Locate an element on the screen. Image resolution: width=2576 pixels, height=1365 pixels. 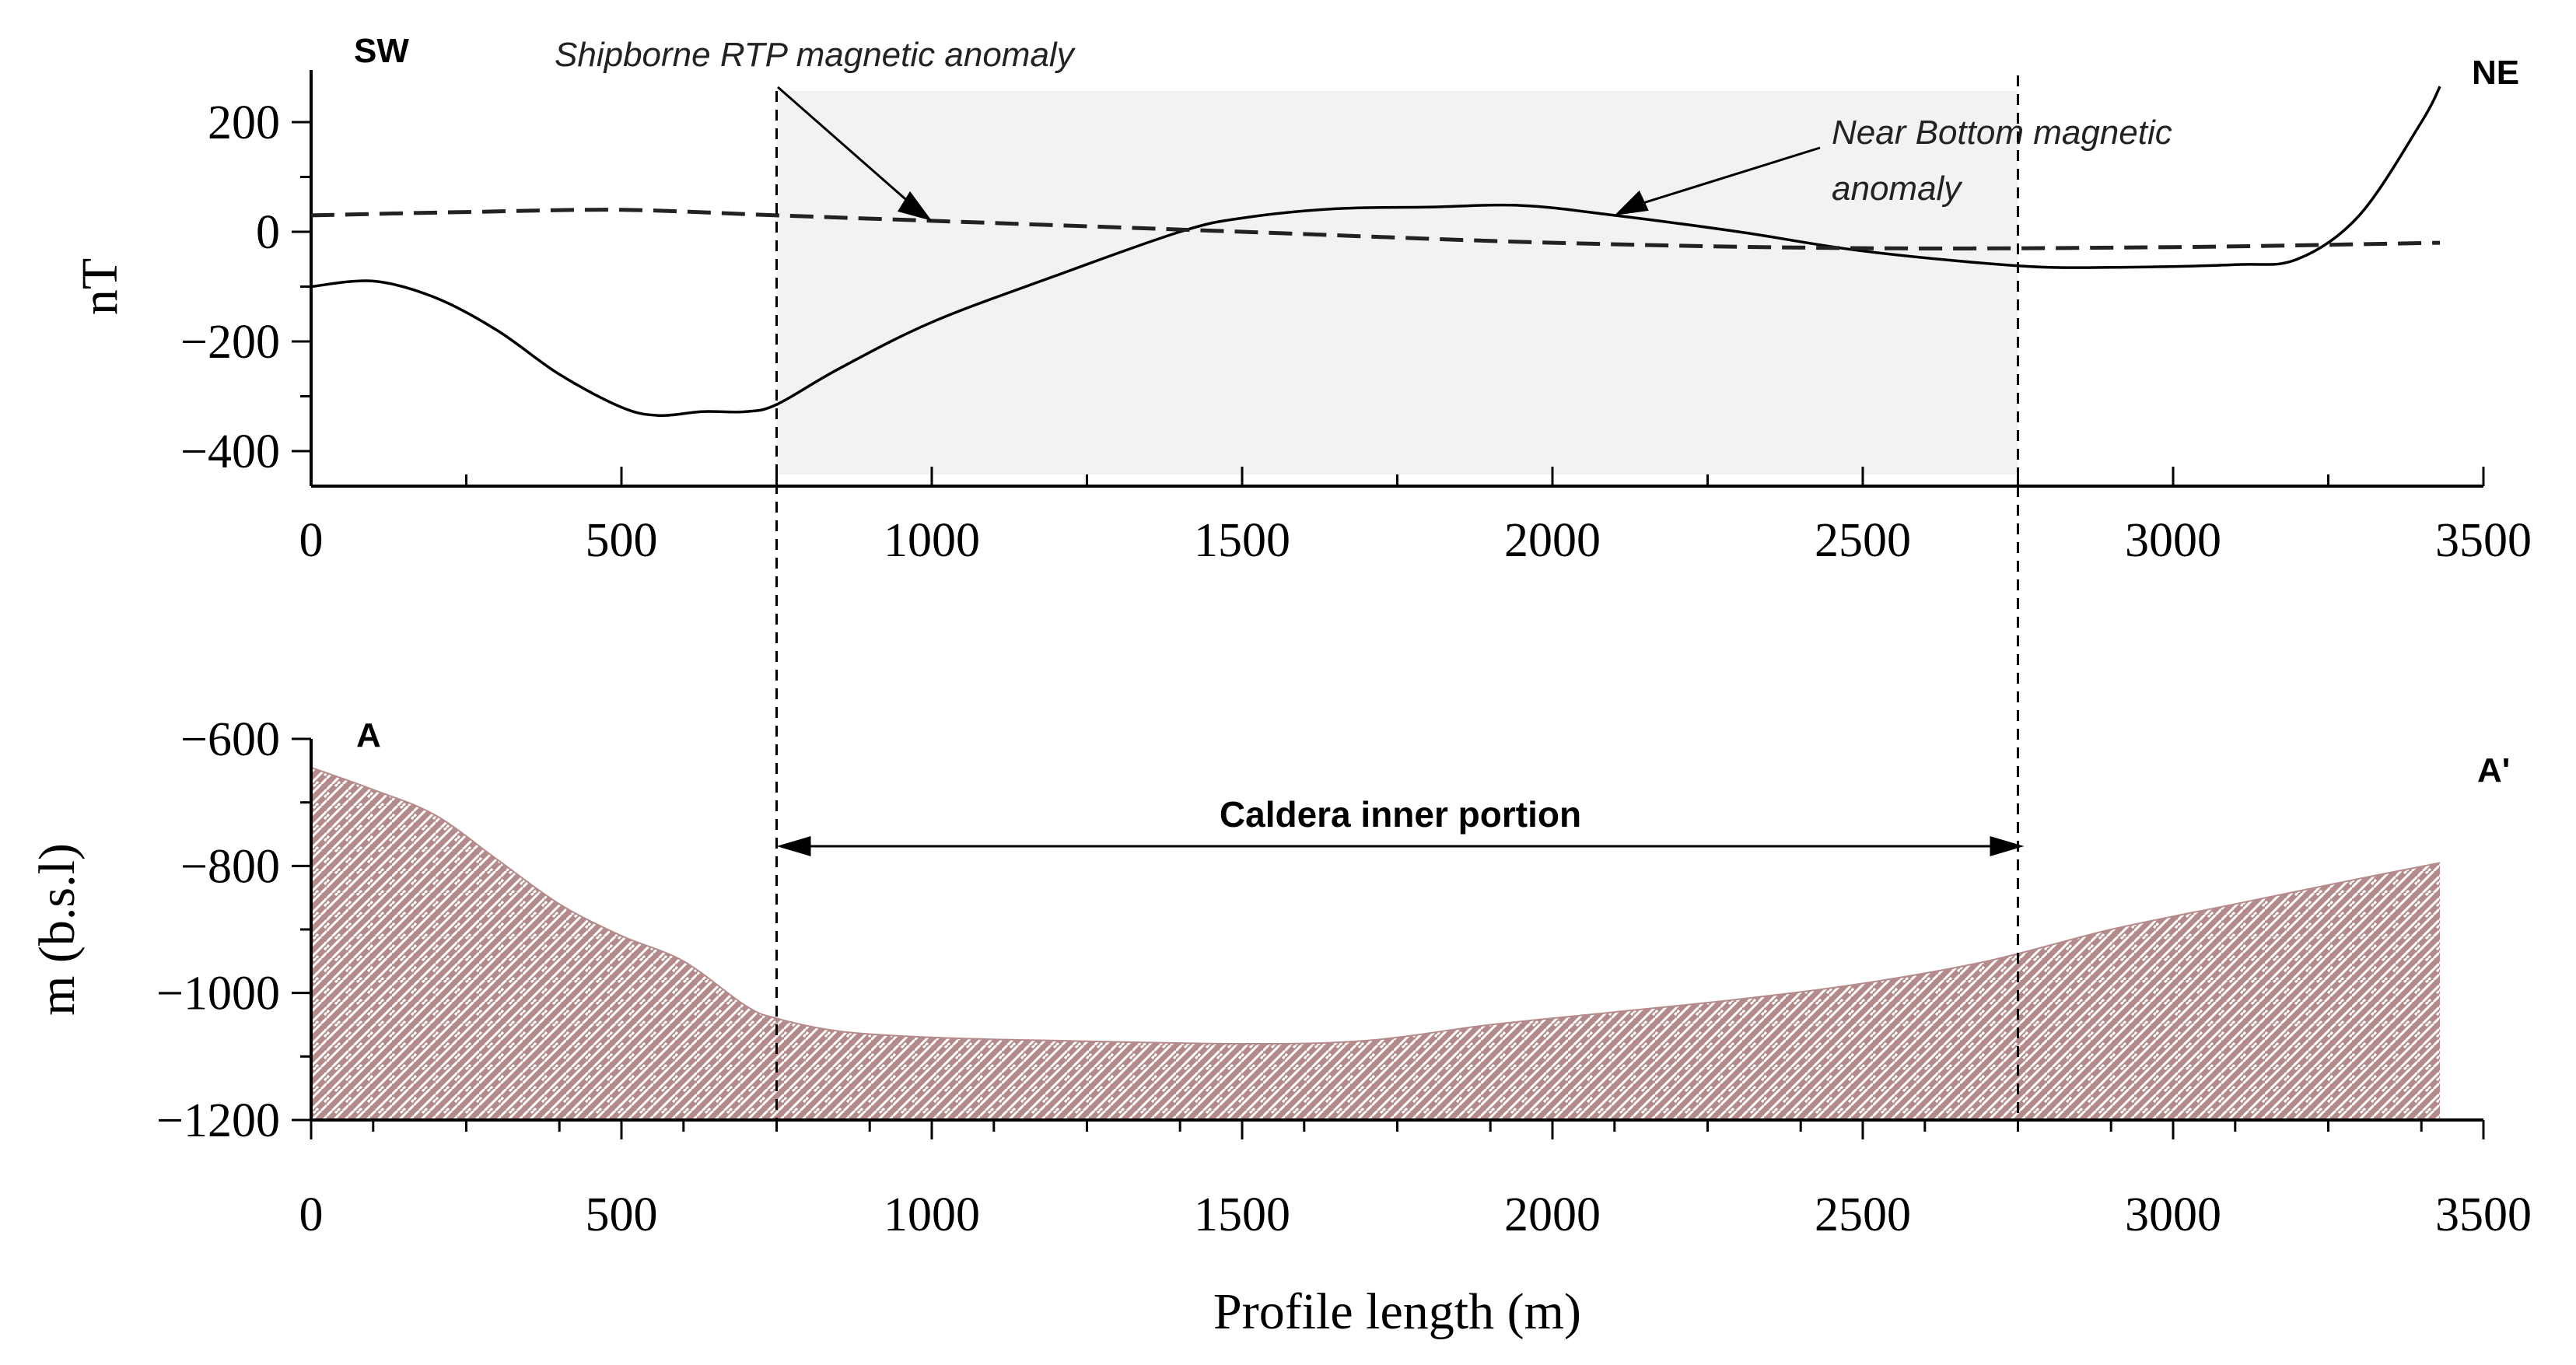
near-bottom-arrowhead is located at coordinates (1632, 203).